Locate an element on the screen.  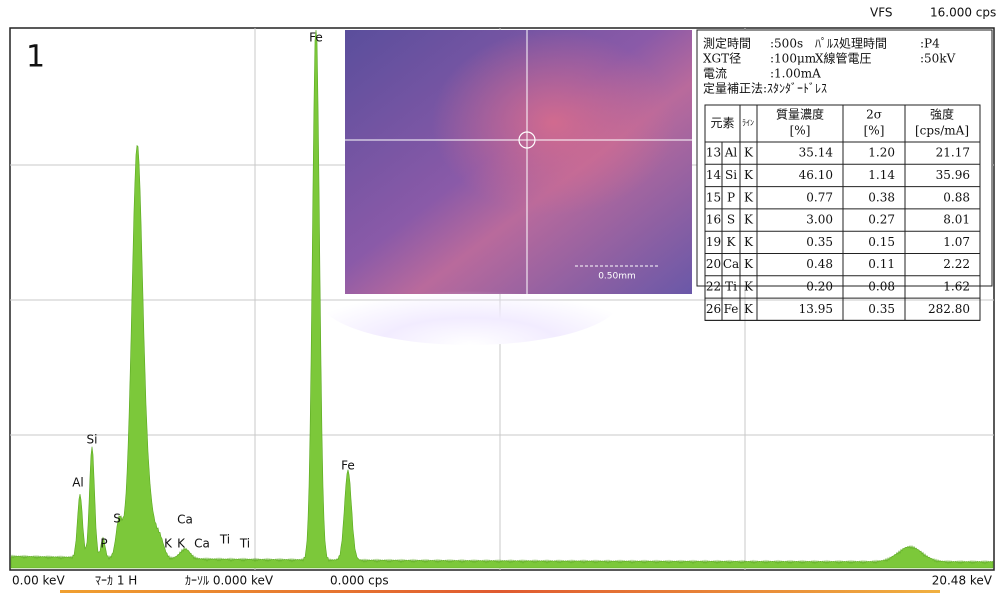
result-panel is located at coordinates (844, 158).